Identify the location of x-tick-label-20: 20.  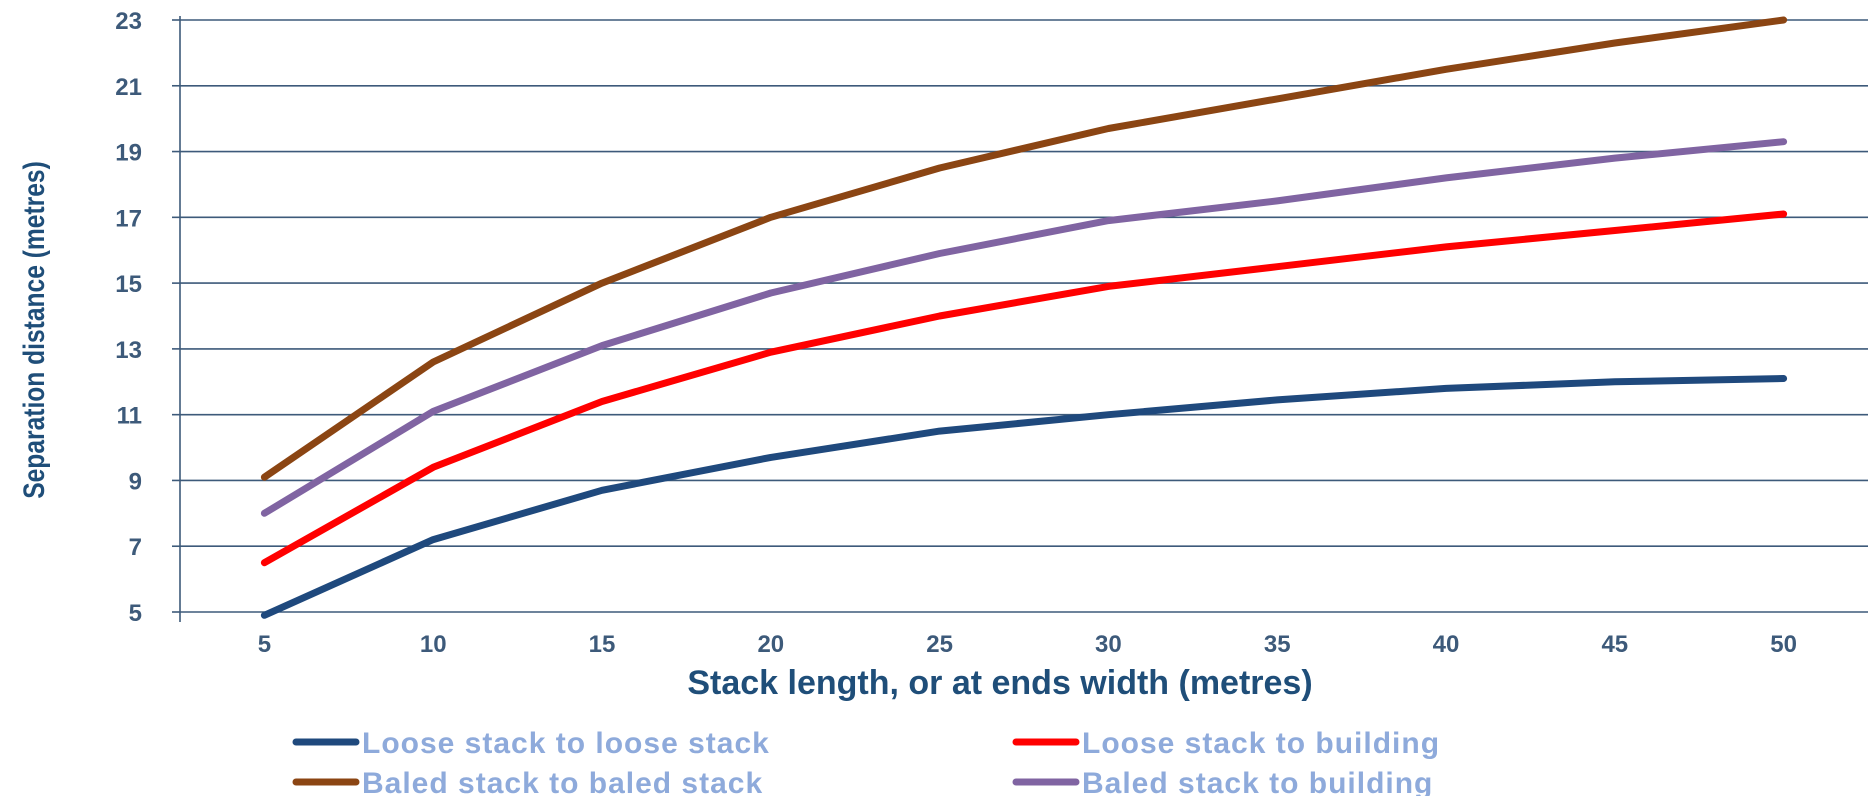
(770, 644).